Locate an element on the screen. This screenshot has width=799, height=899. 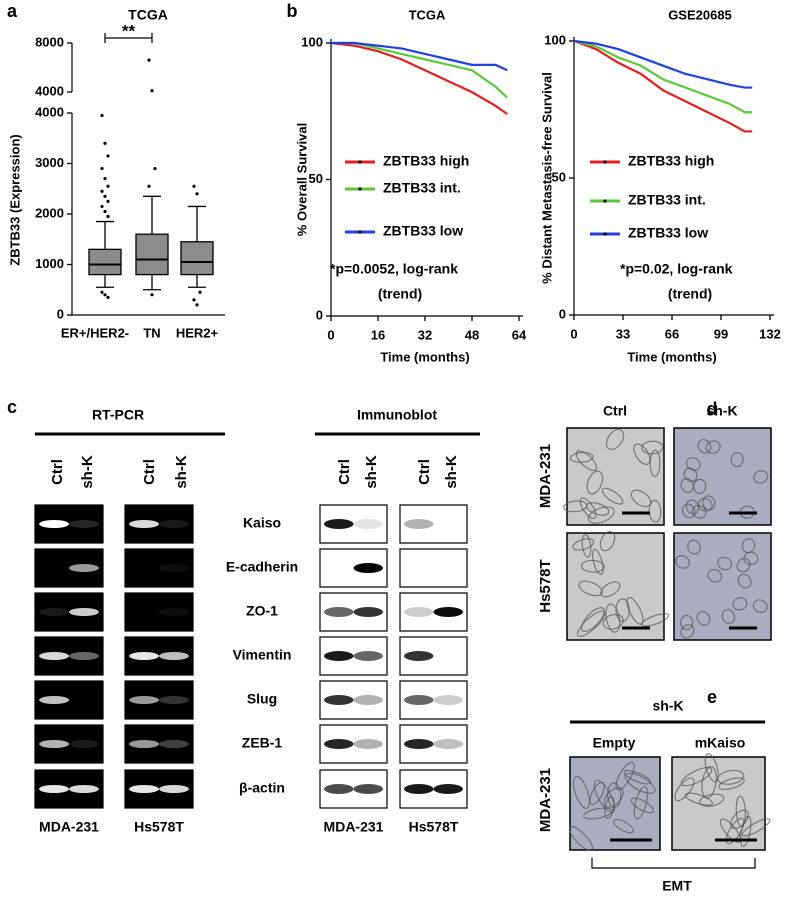
y-tick-label: 3000 is located at coordinates (49, 162).